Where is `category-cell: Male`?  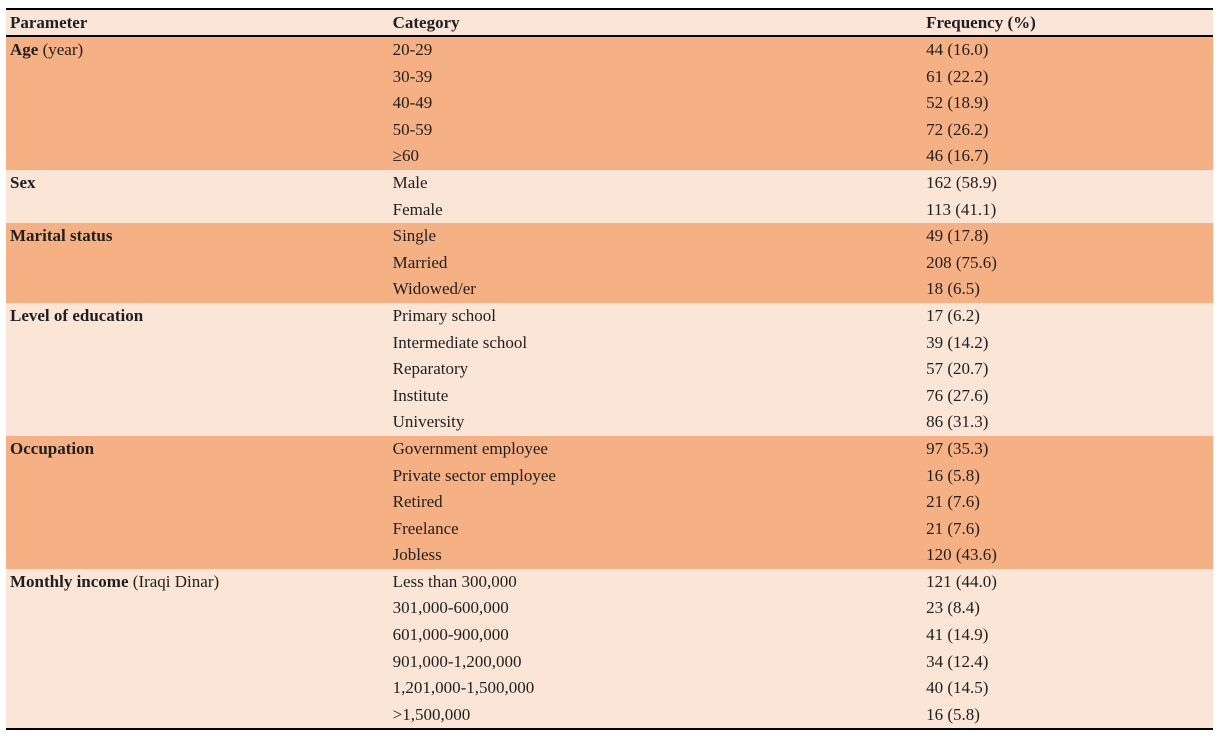 category-cell: Male is located at coordinates (655, 183).